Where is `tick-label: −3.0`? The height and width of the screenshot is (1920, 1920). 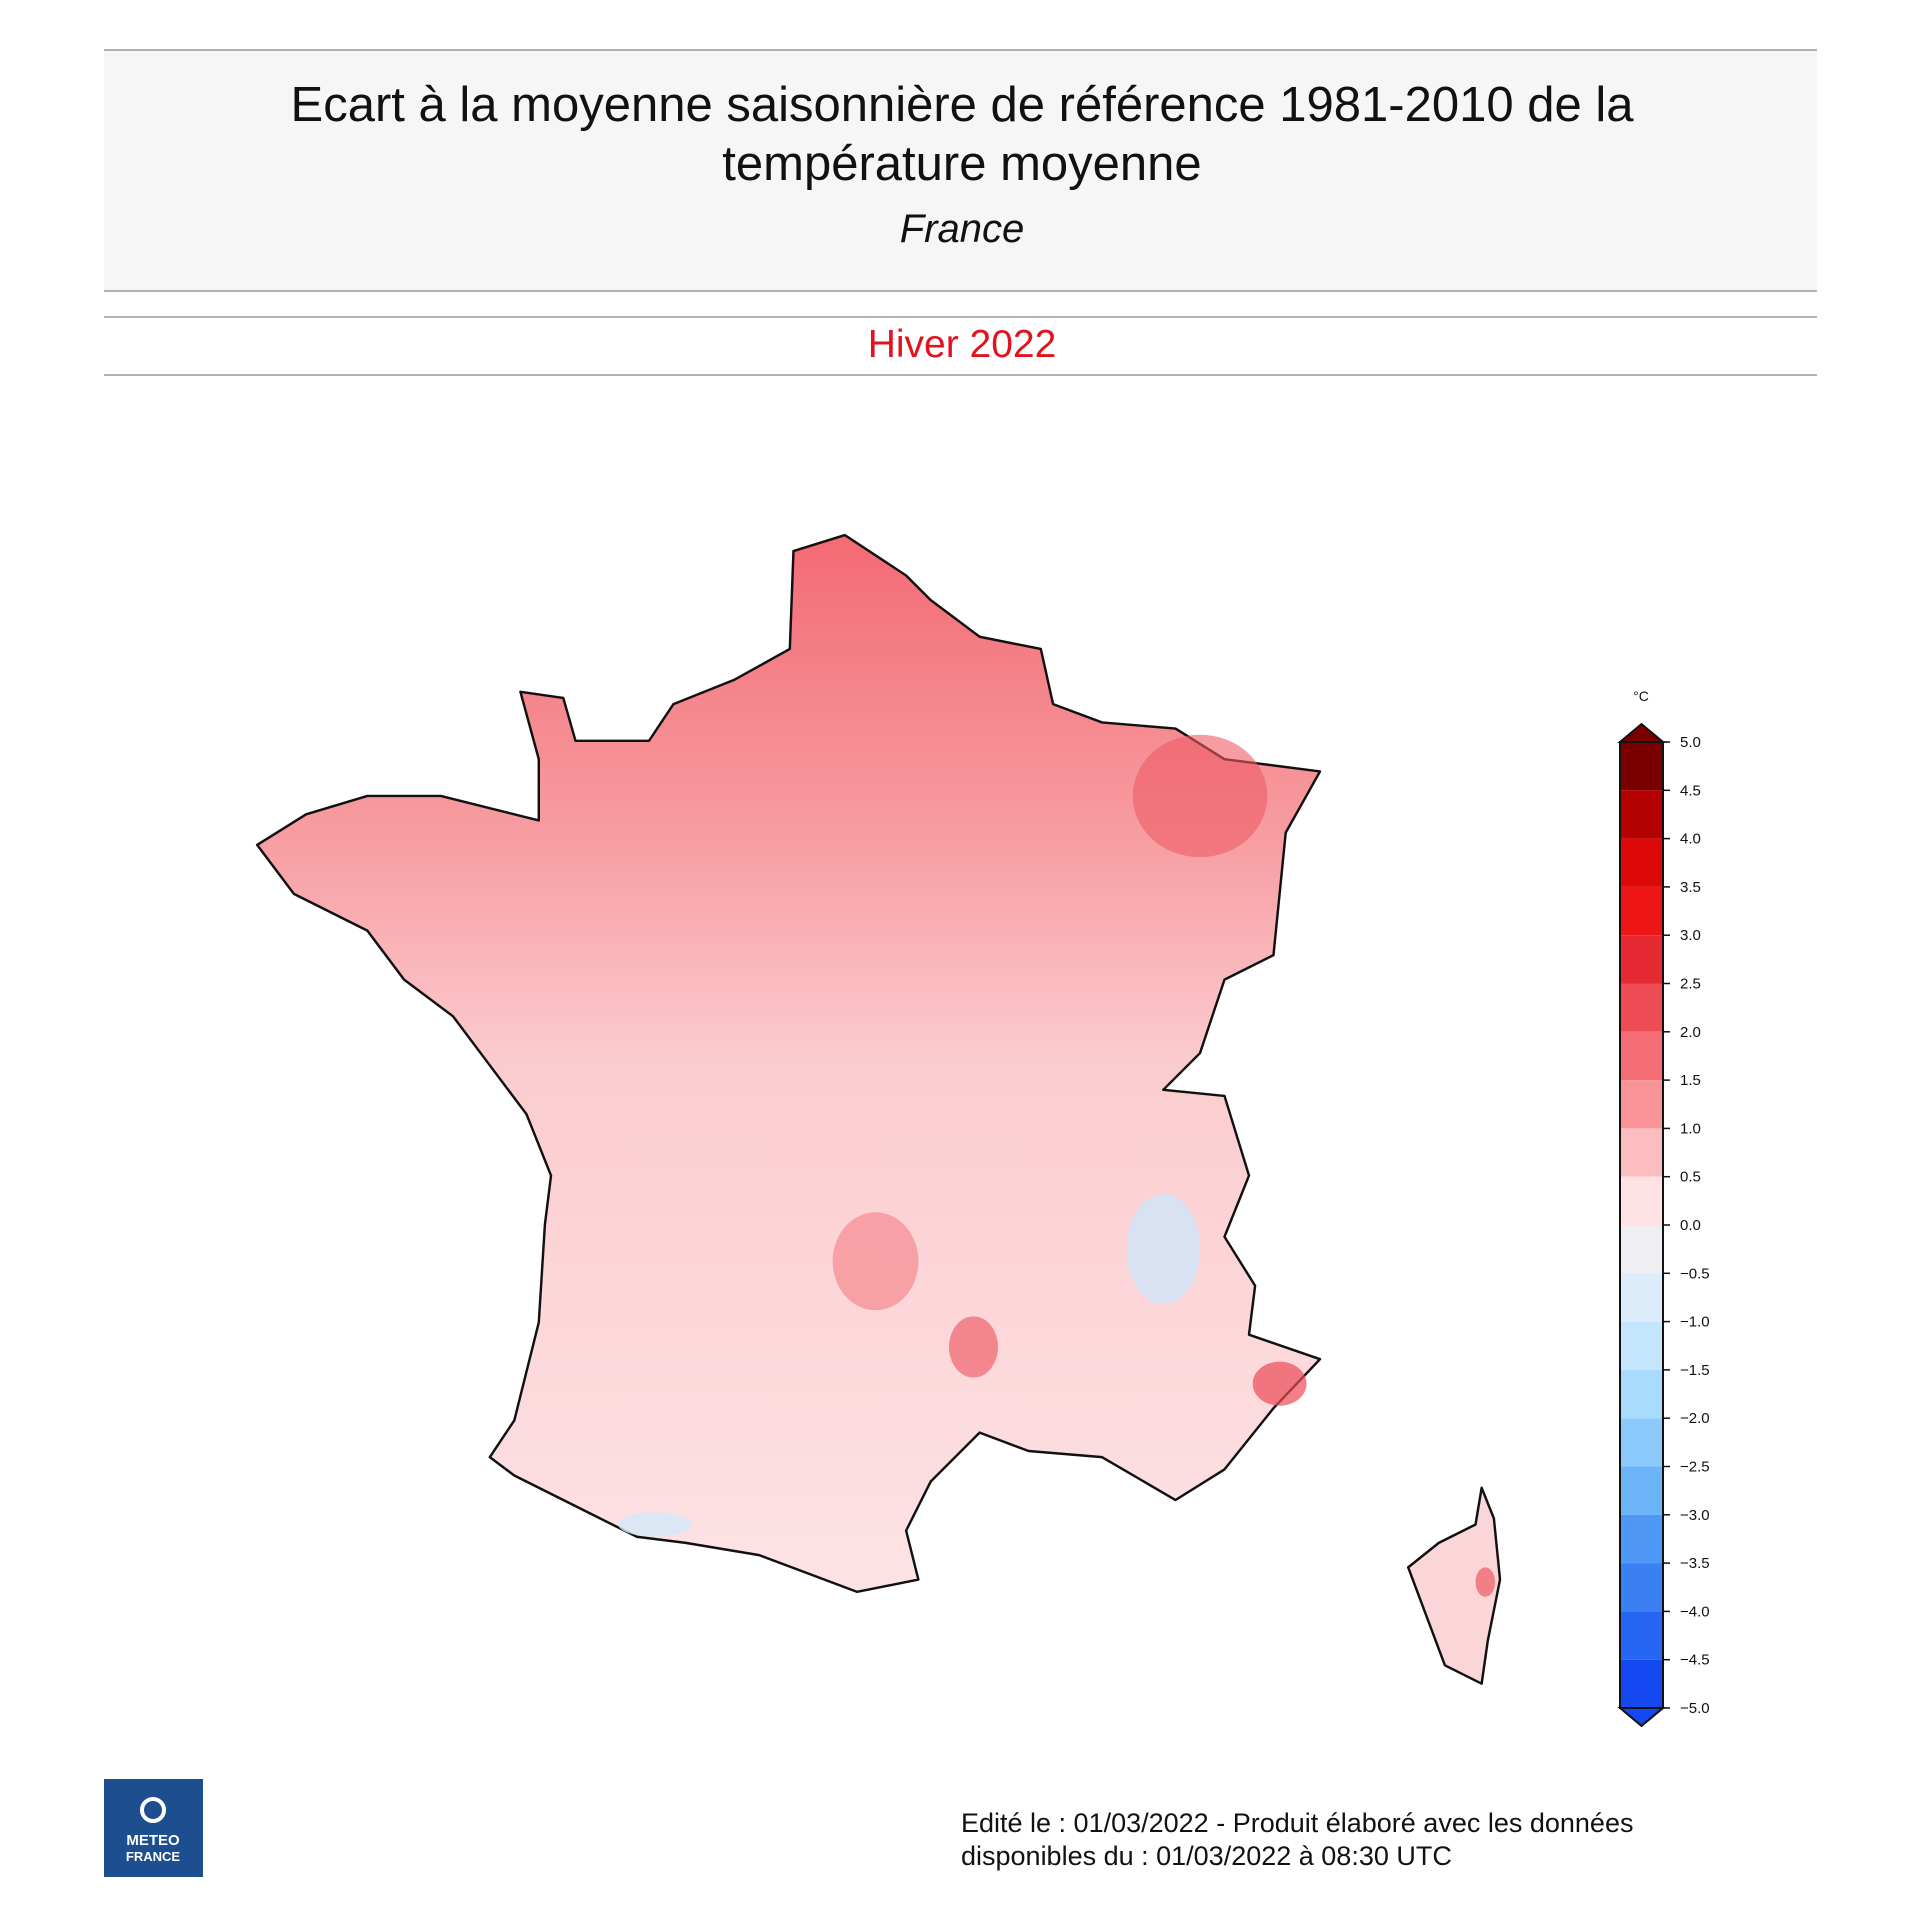 tick-label: −3.0 is located at coordinates (1695, 1515).